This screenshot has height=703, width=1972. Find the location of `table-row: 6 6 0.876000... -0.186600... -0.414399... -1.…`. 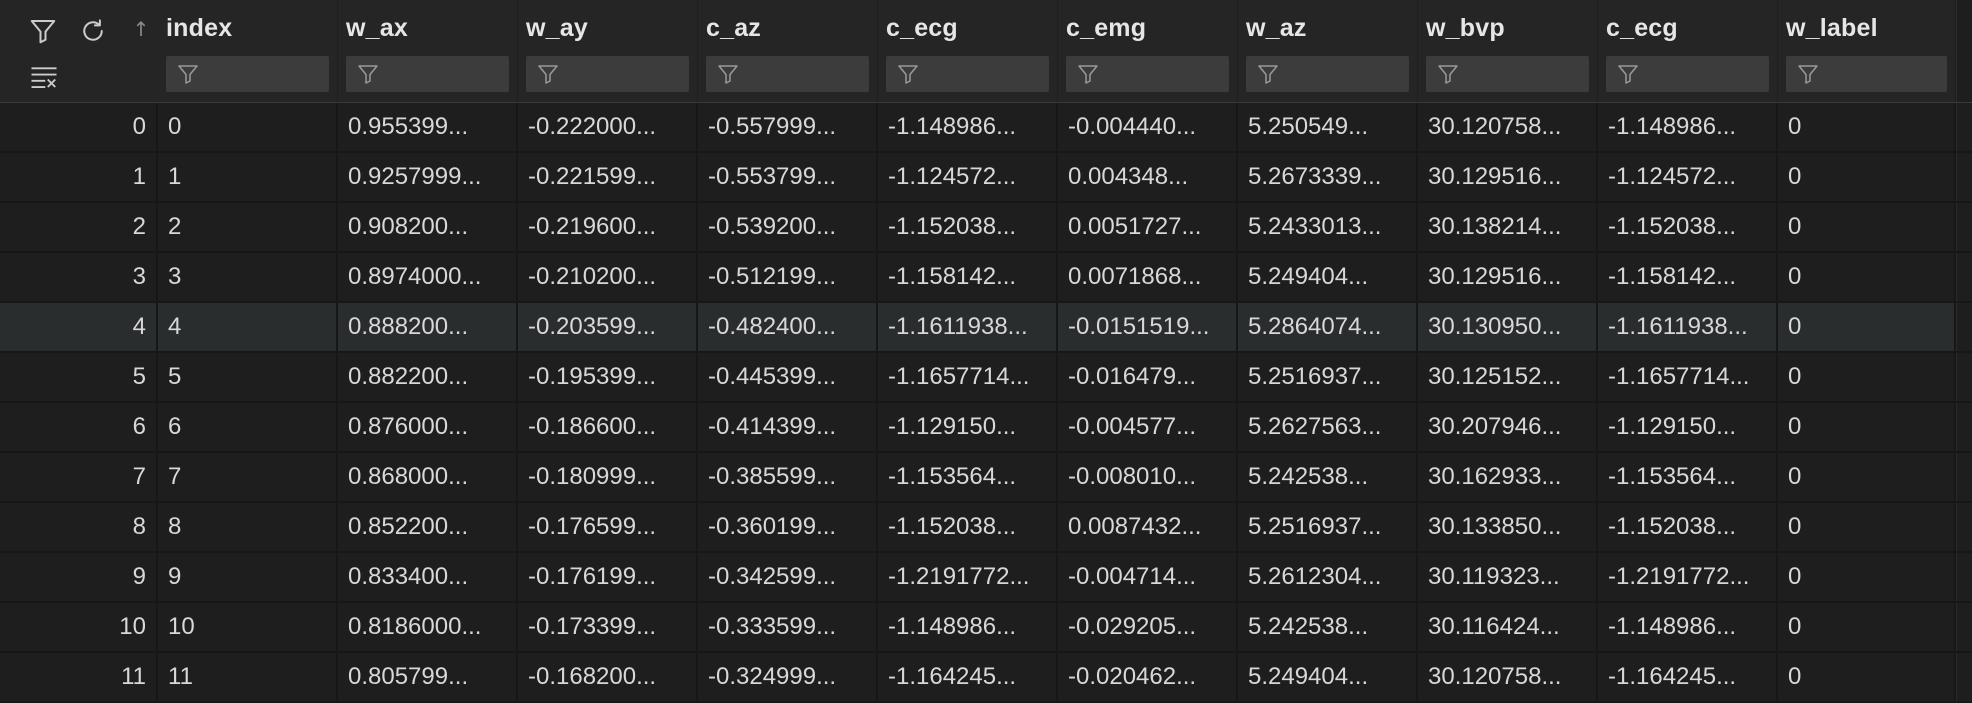

table-row: 6 6 0.876000... -0.186600... -0.414399... -1.… is located at coordinates (986, 428).